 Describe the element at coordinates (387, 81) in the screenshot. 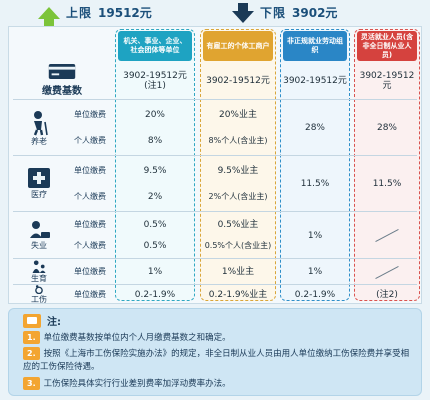

I see `base-flexible-employment: 3902-19512元` at that location.